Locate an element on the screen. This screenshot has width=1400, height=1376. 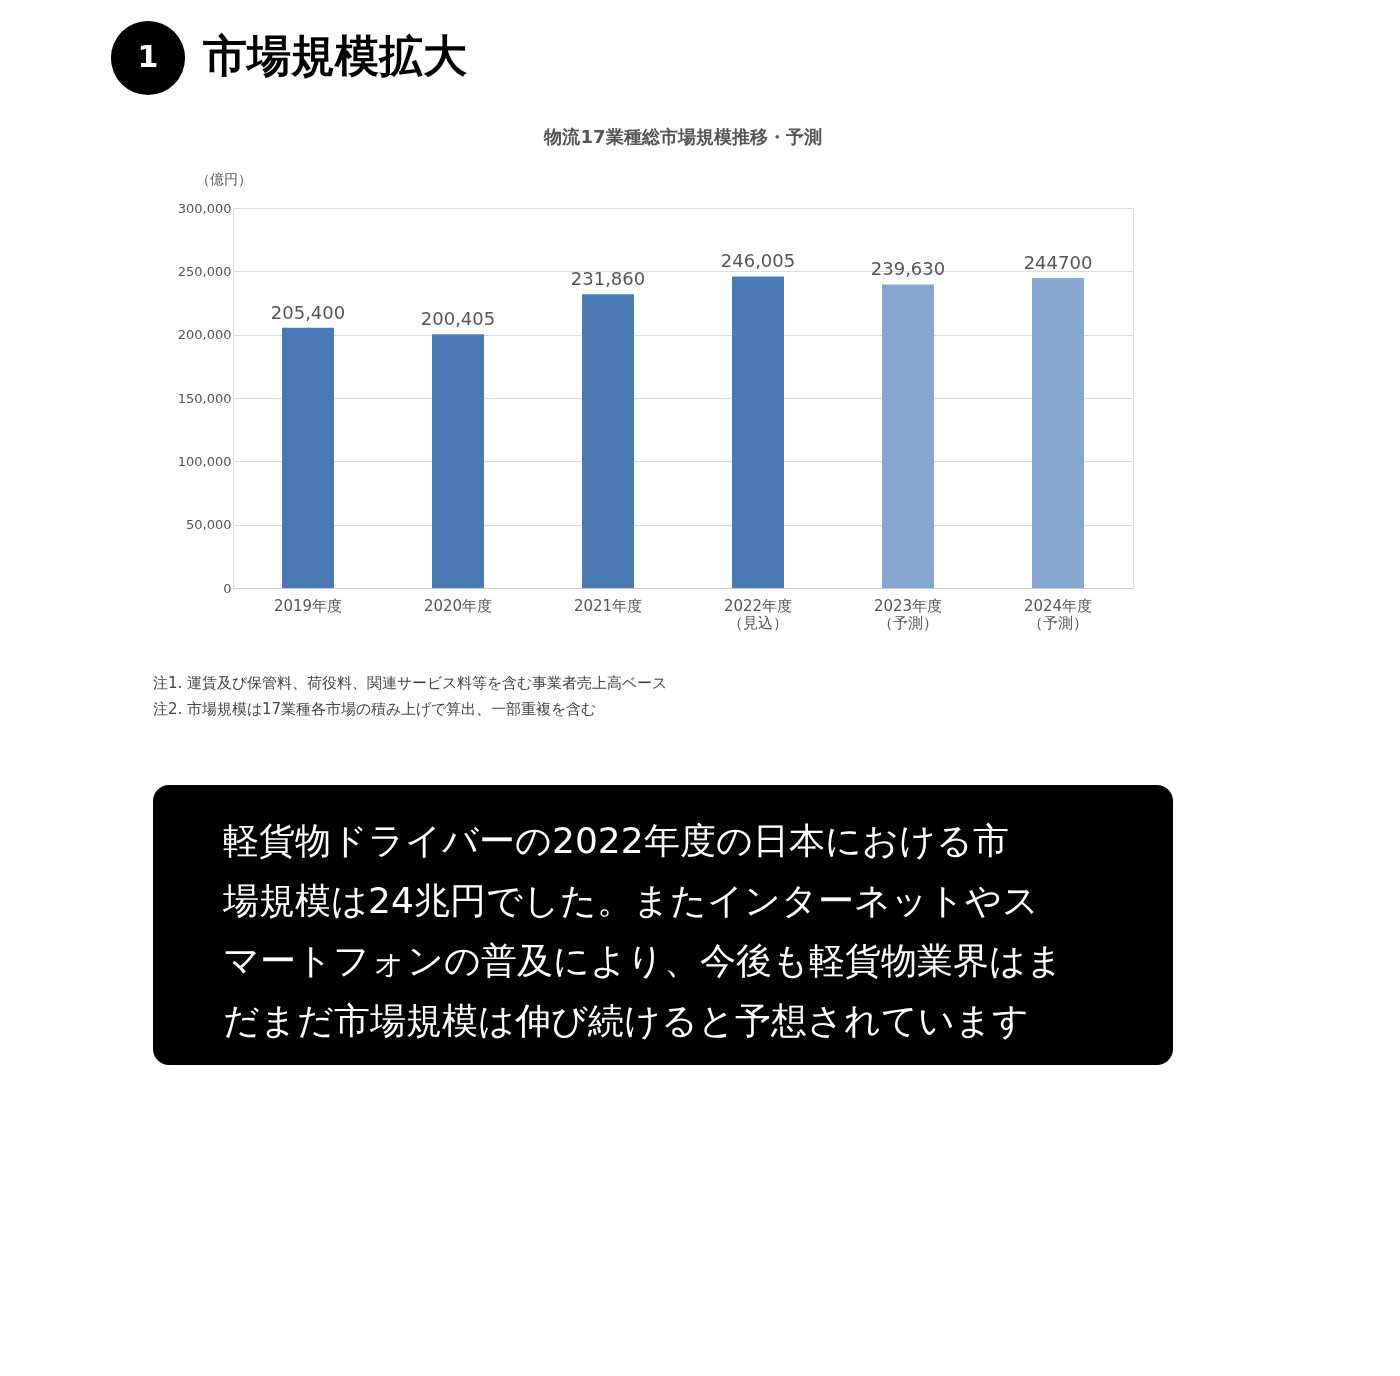
chart-title: 市場規模拡大 is located at coordinates (335, 55).